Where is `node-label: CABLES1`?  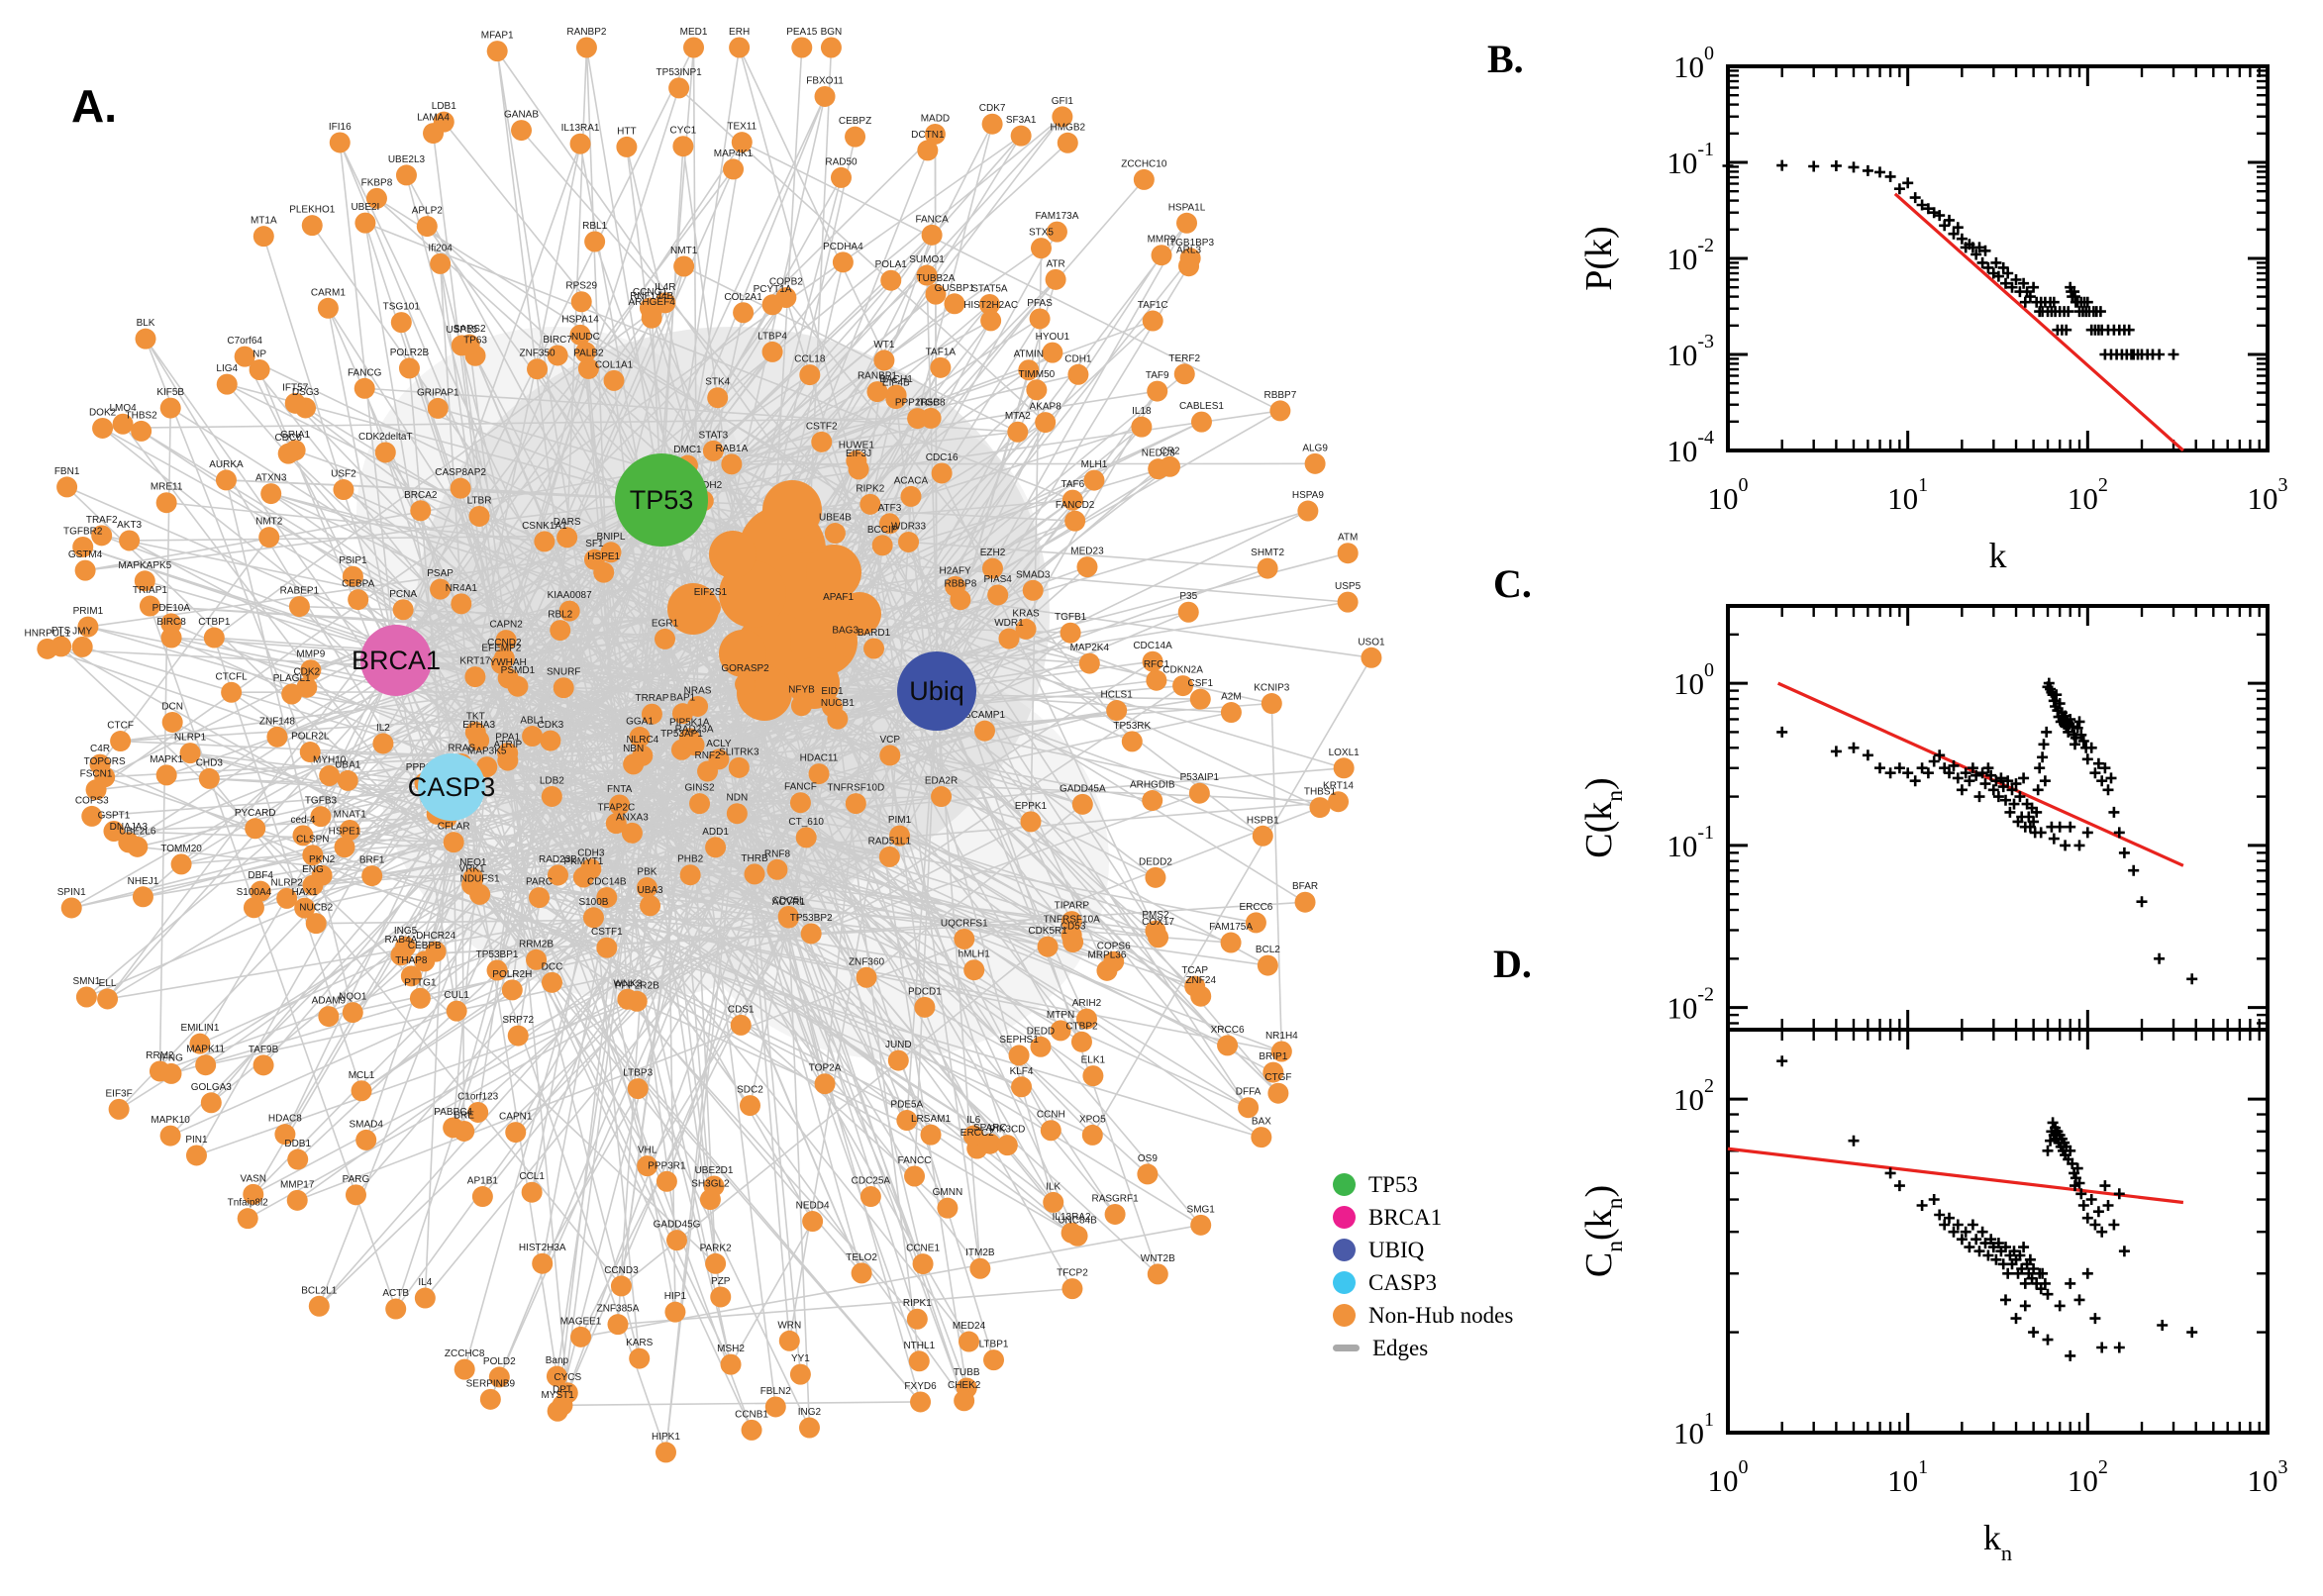 node-label: CABLES1 is located at coordinates (1201, 406).